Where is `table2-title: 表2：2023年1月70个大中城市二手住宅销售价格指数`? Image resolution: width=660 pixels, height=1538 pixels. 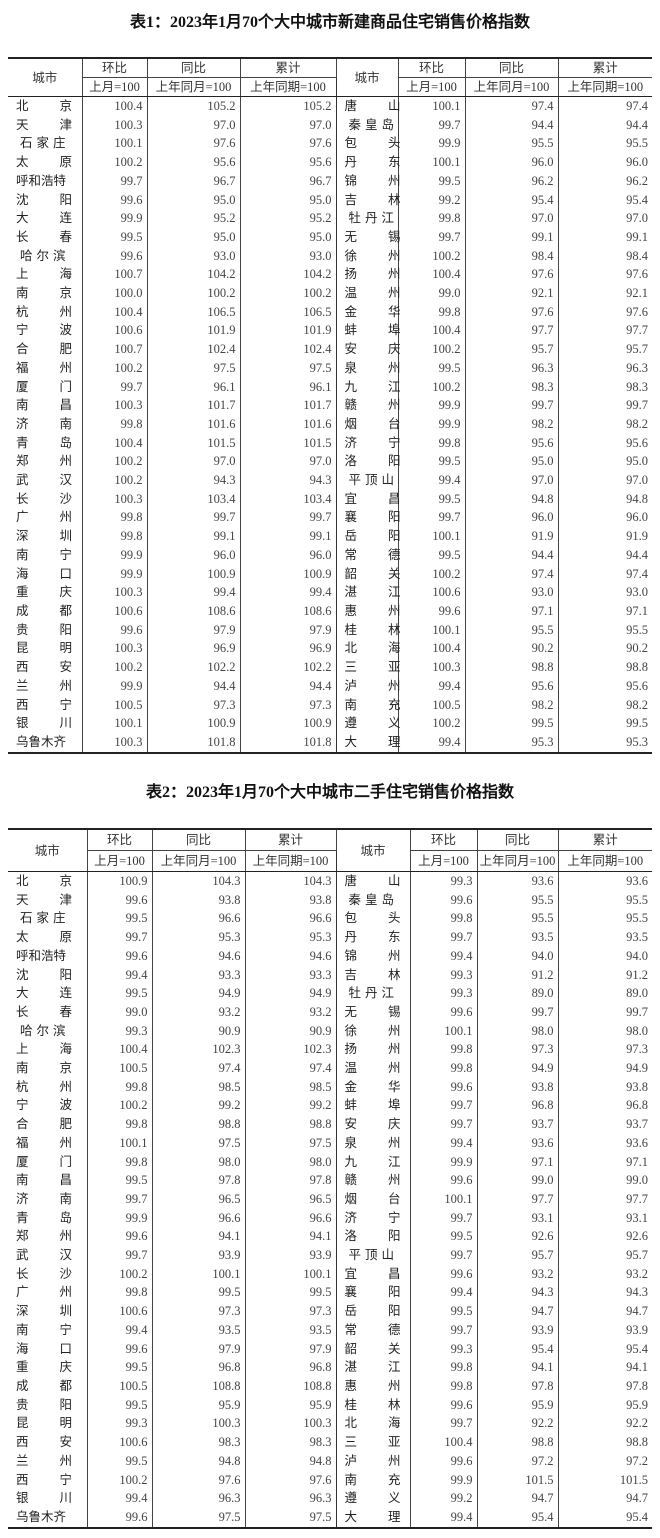
table2-title: 表2：2023年1月70个大中城市二手住宅销售价格指数 is located at coordinates (329, 792).